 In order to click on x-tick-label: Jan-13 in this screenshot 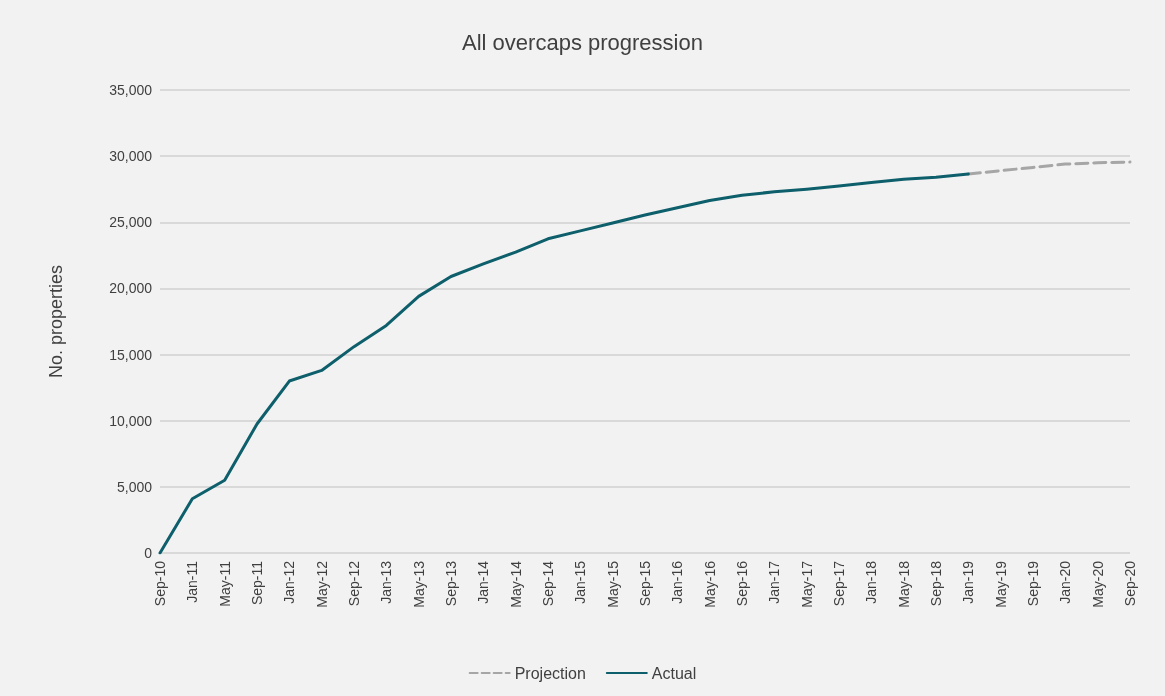, I will do `click(386, 582)`.